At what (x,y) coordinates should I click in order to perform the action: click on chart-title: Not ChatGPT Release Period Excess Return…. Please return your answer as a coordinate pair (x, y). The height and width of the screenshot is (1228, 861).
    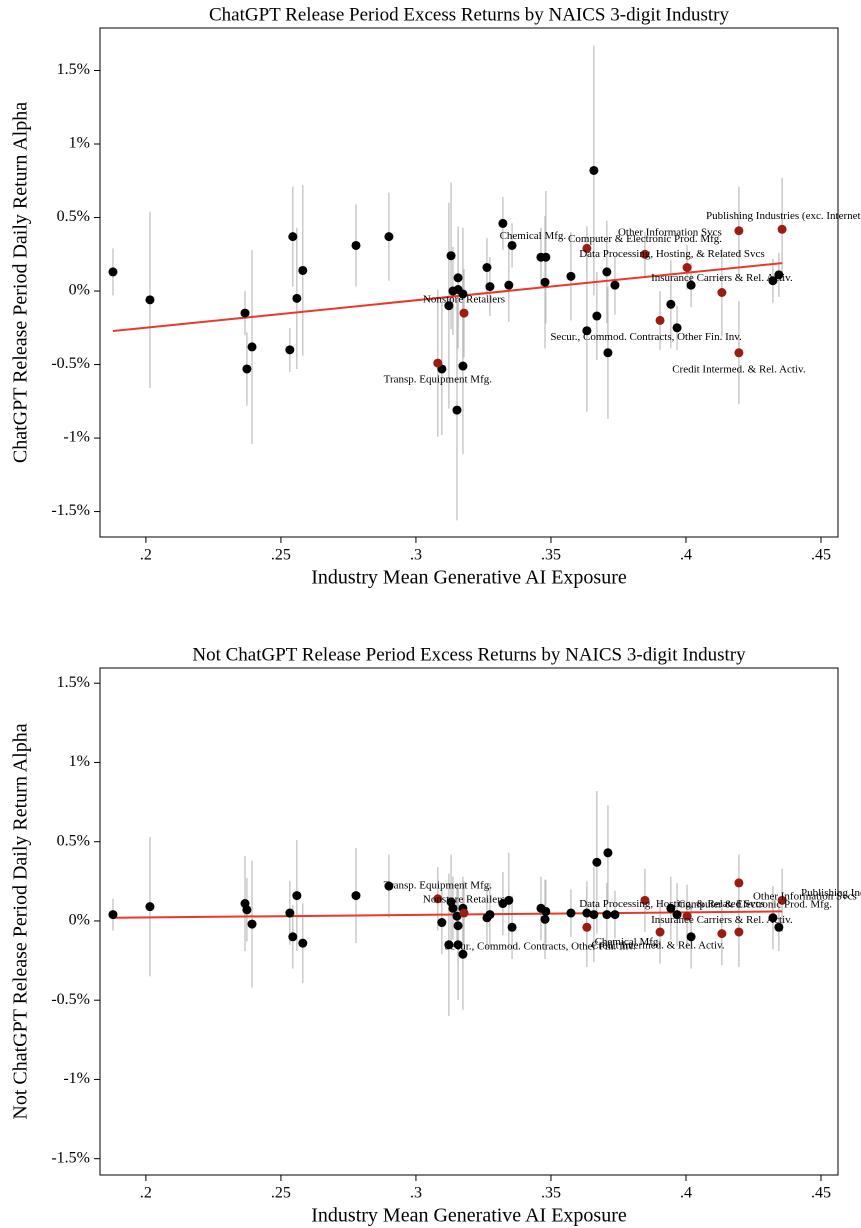
    Looking at the image, I should click on (469, 654).